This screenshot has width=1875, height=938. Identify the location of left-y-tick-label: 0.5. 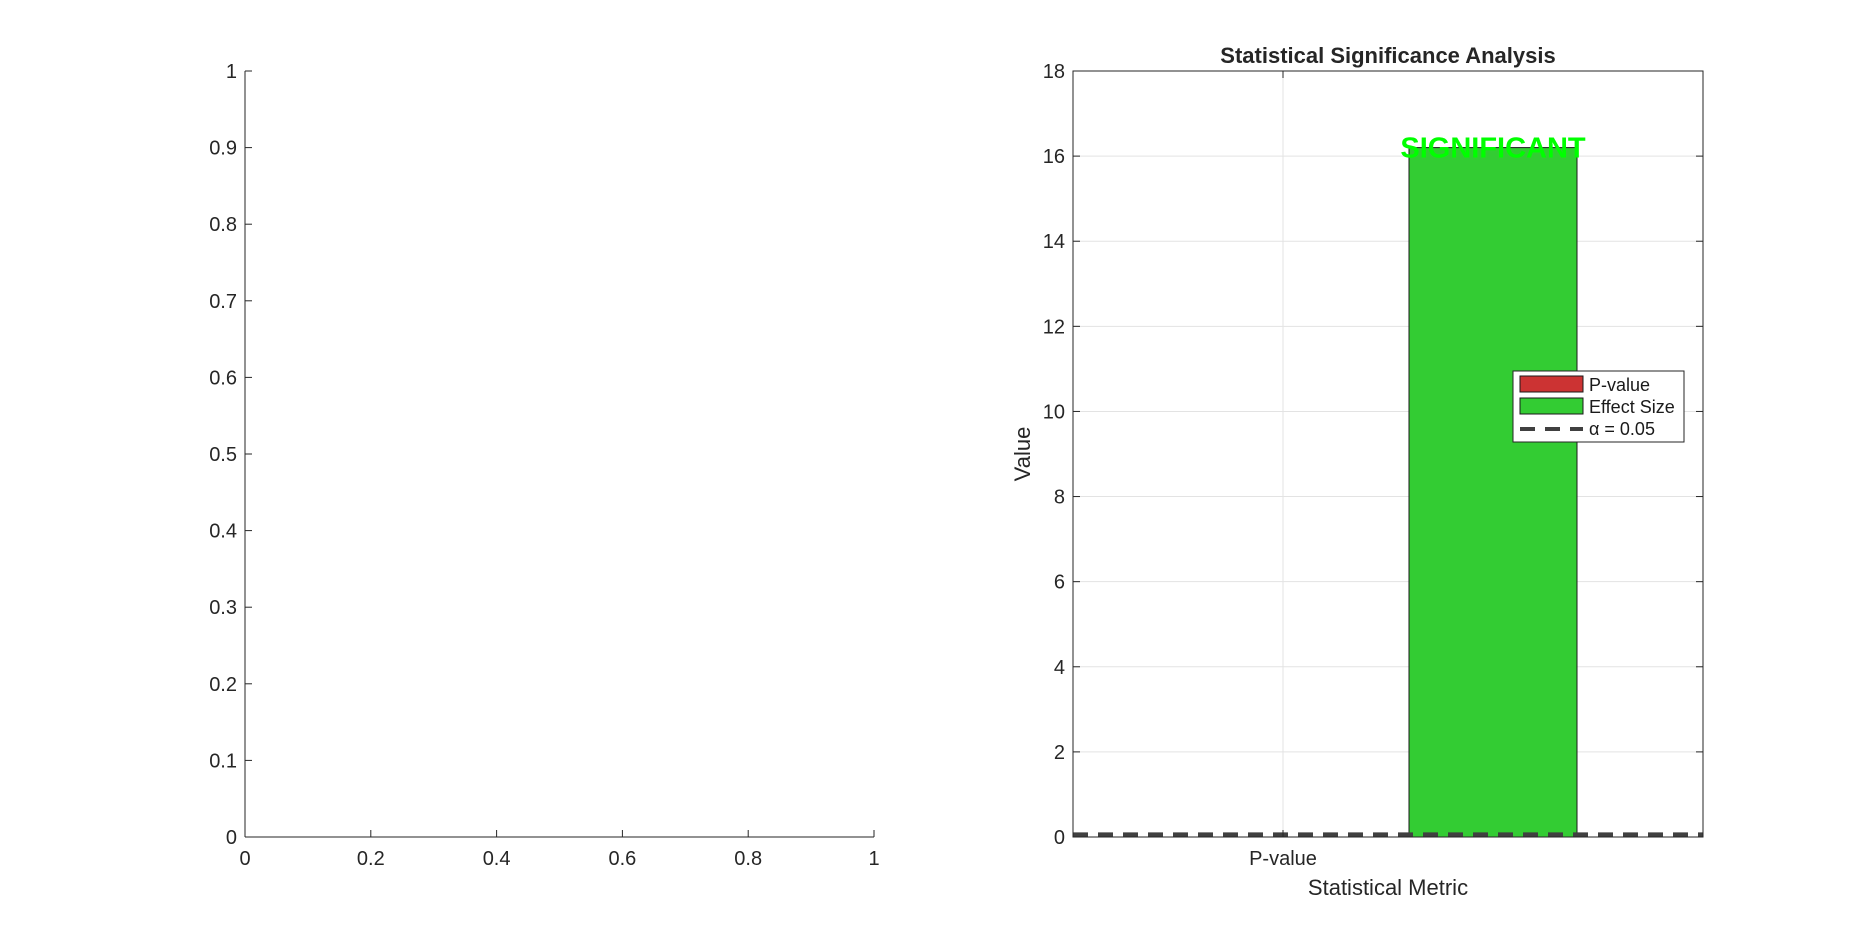
(223, 455).